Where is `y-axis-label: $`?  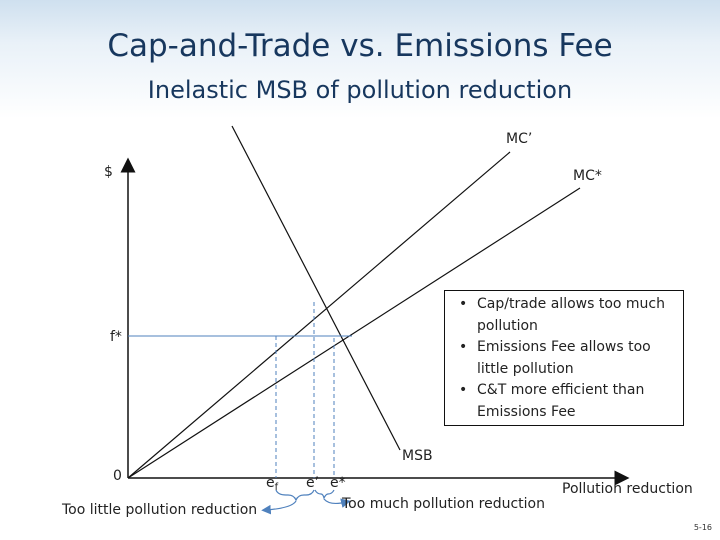 y-axis-label: $ is located at coordinates (108, 172).